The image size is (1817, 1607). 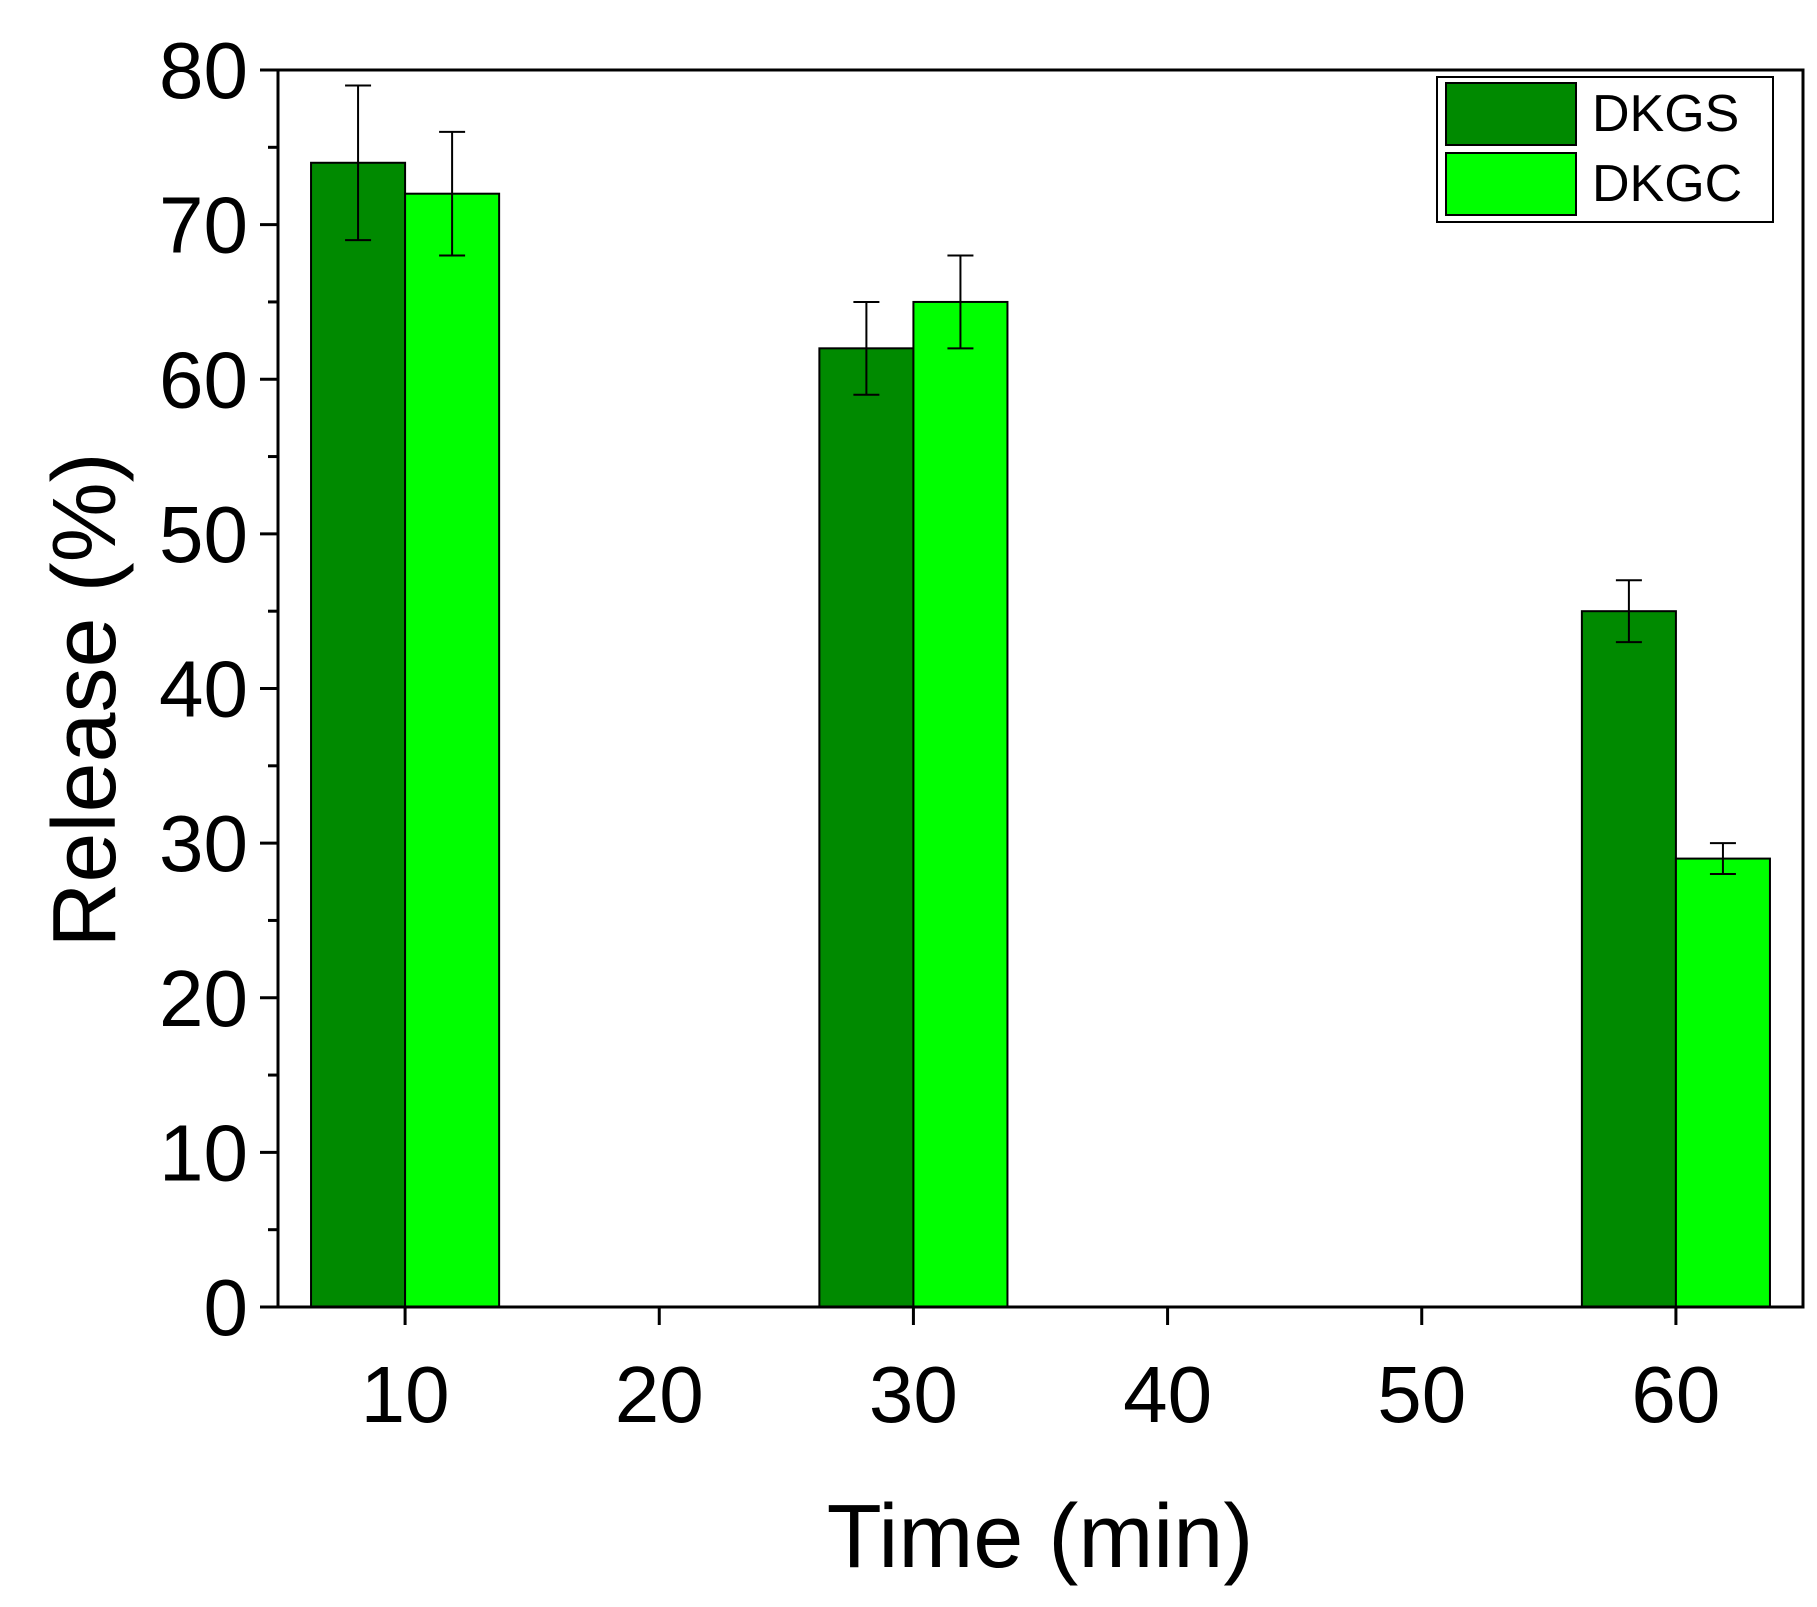 I want to click on x-axis-title: Time (min), so click(x=1040, y=1537).